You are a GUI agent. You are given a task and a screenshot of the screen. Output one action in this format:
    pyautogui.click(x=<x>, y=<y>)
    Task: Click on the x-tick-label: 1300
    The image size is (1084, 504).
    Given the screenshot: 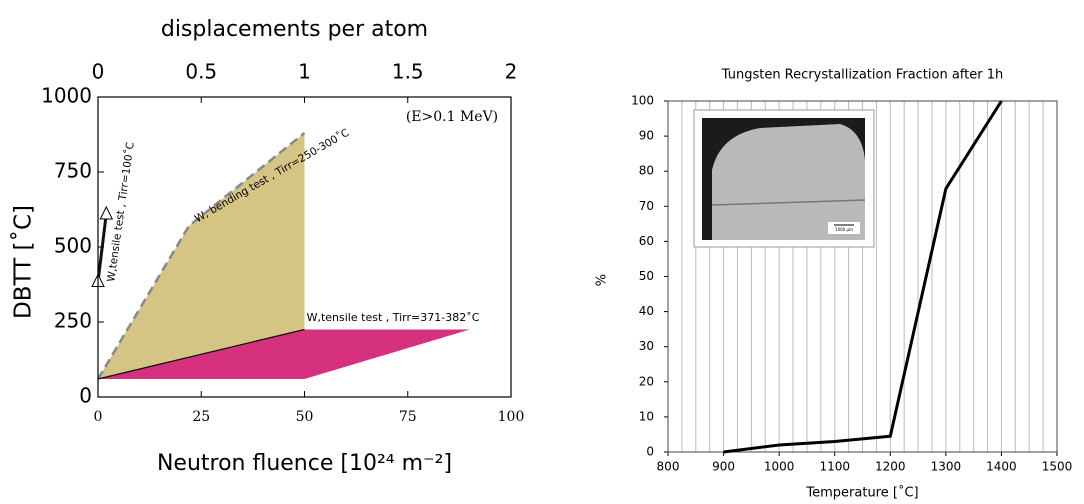 What is the action you would take?
    pyautogui.click(x=946, y=467)
    